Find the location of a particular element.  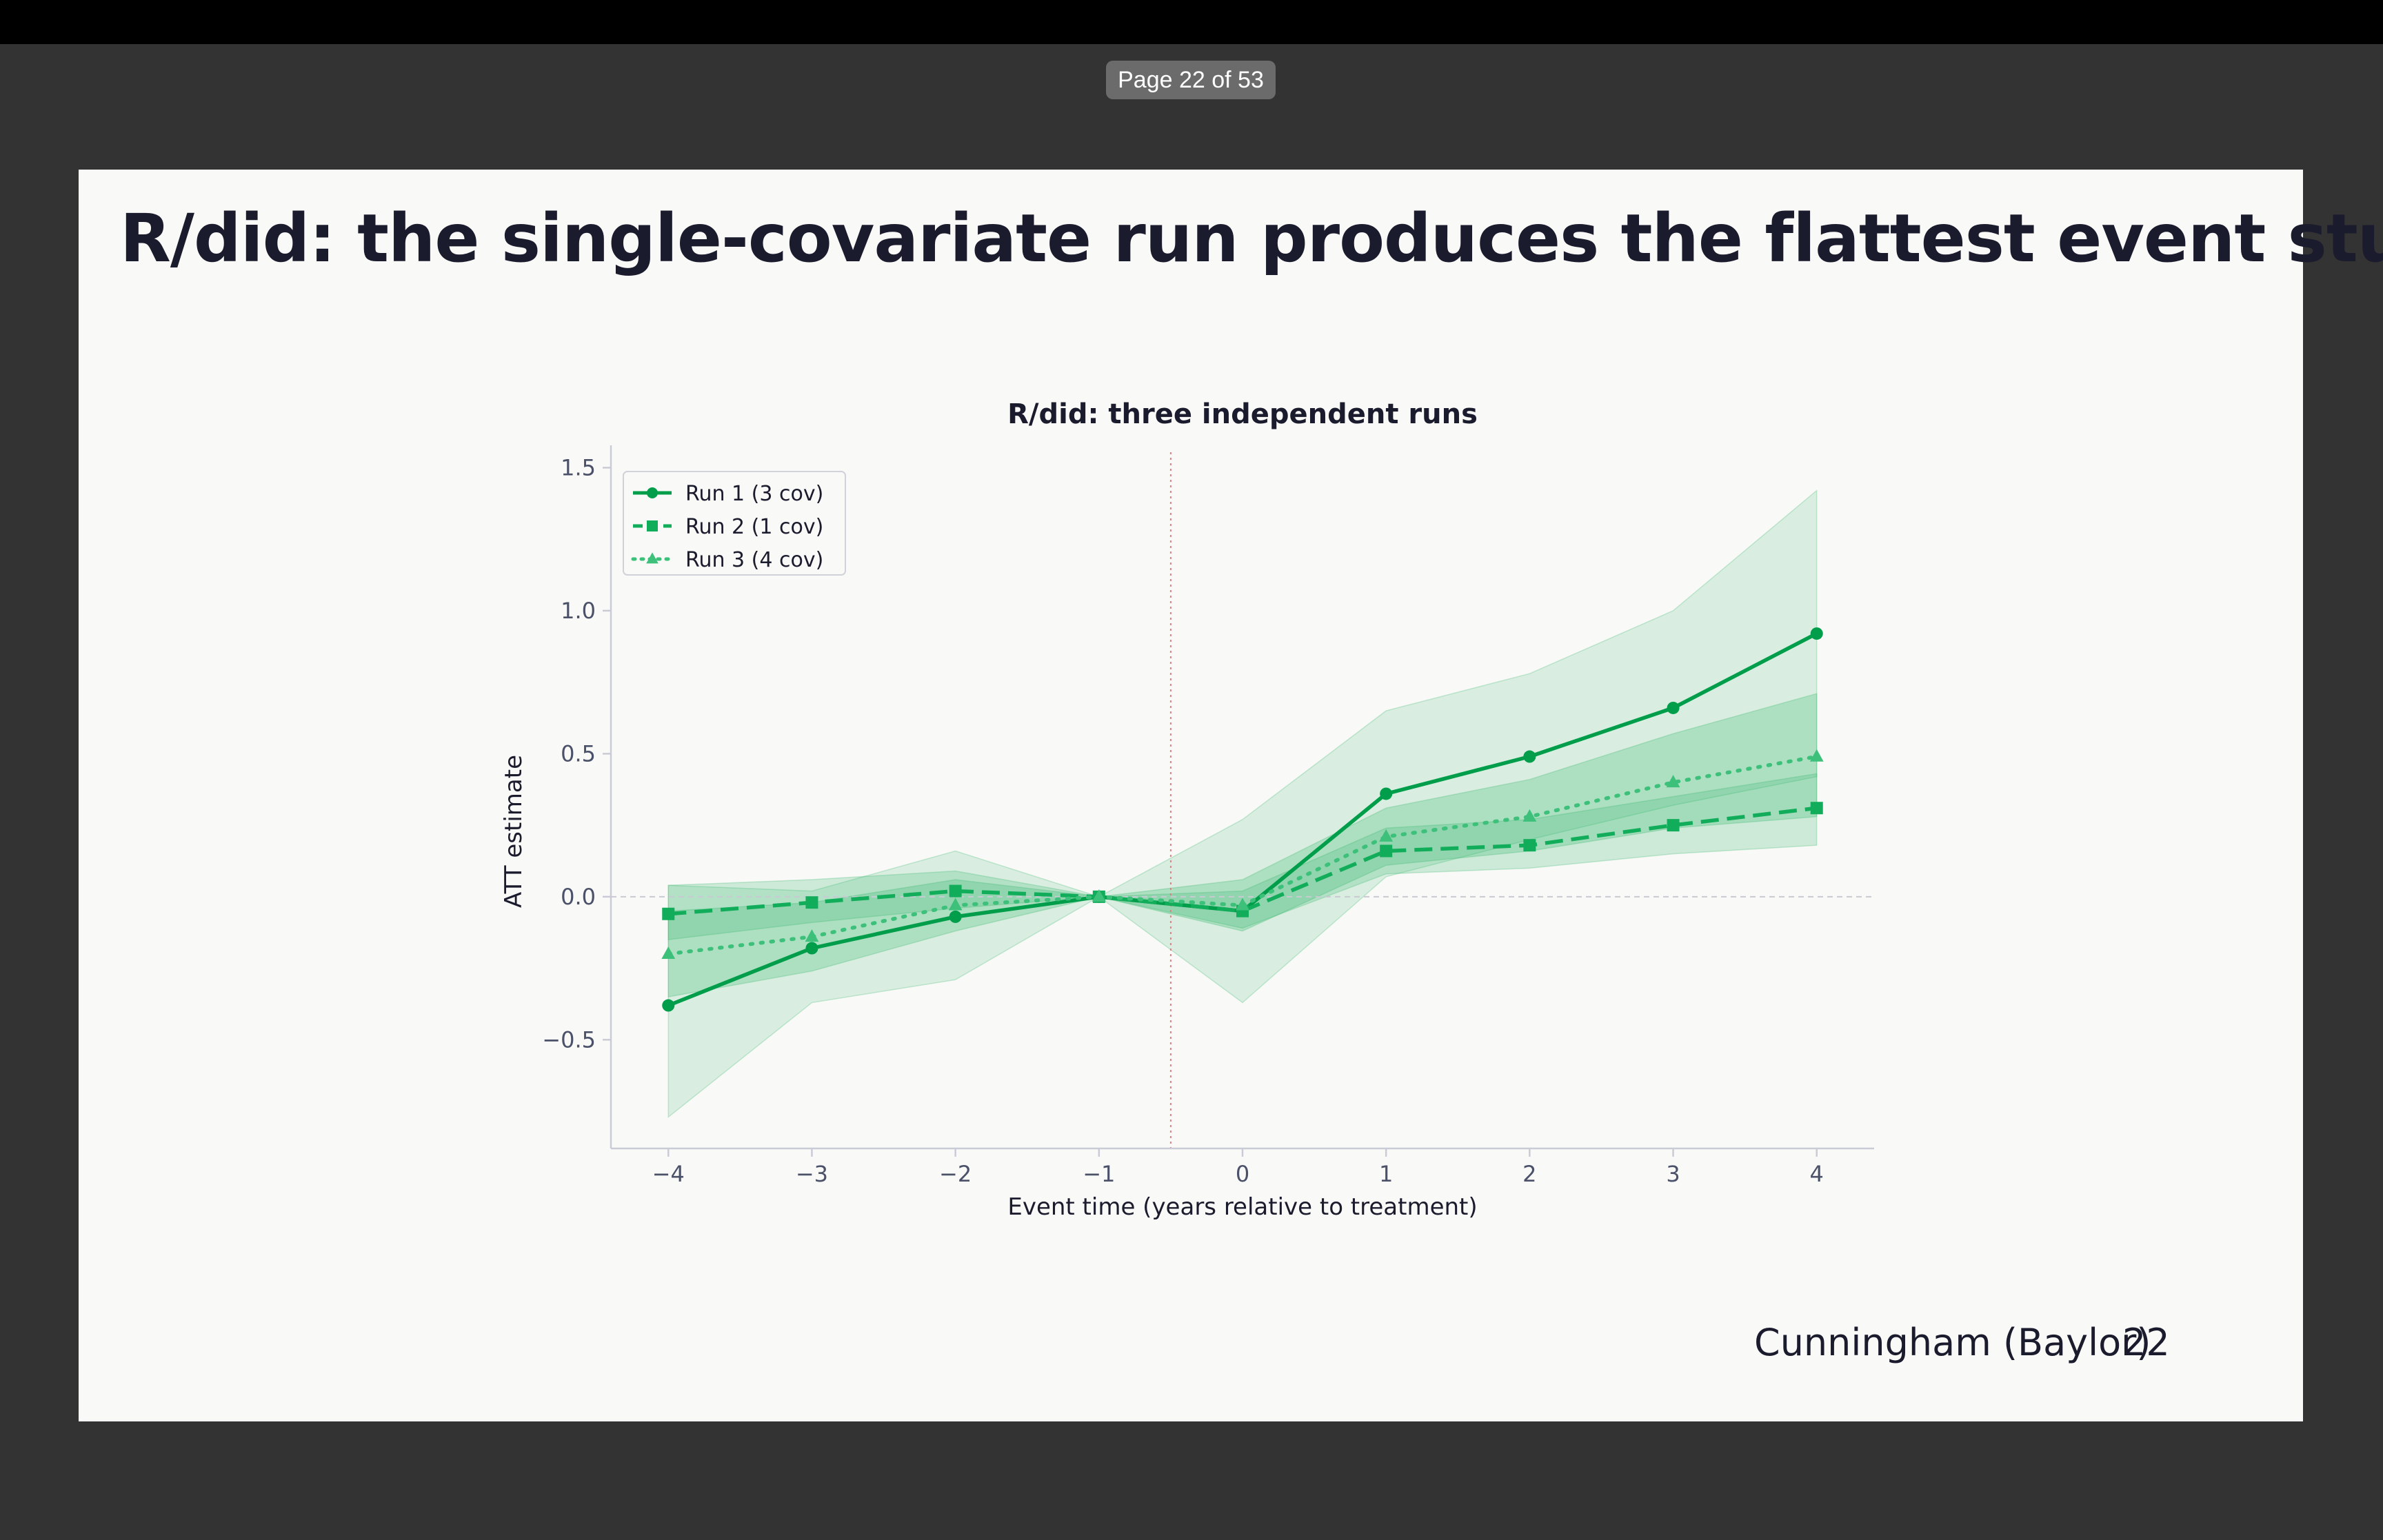

x-tick-label: 4 is located at coordinates (1817, 1174).